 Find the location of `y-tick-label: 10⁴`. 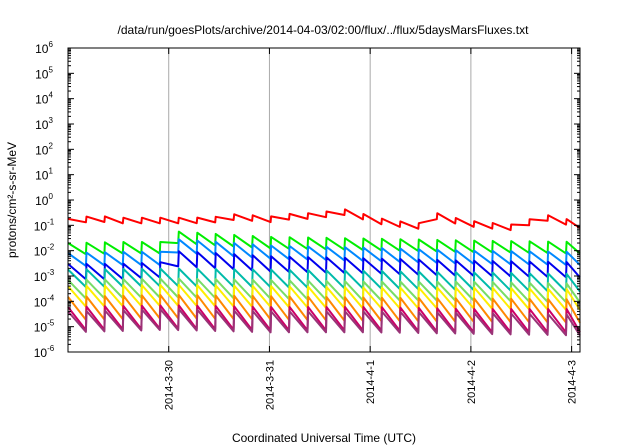

y-tick-label: 10⁴ is located at coordinates (44, 99).